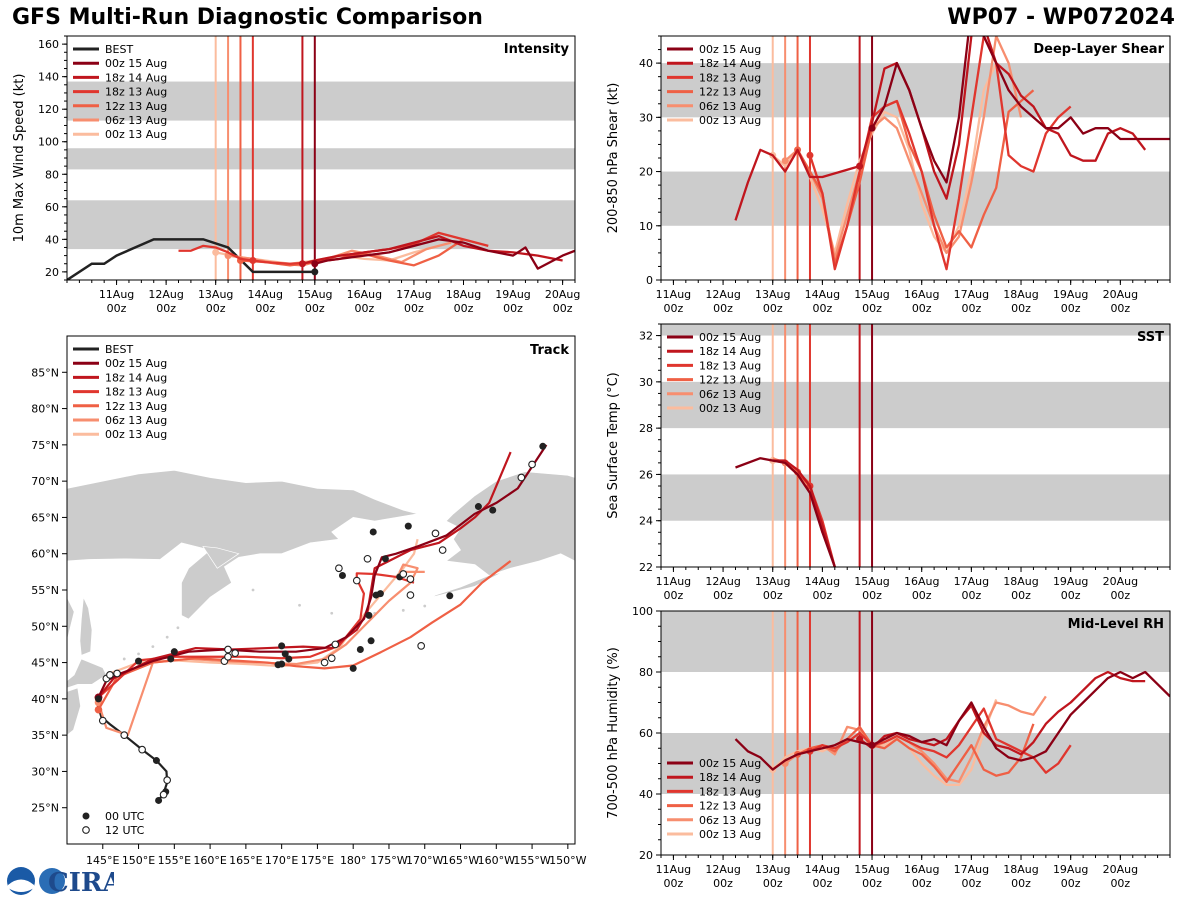  What do you see at coordinates (98, 709) in the screenshot?
I see `track-start-point` at bounding box center [98, 709].